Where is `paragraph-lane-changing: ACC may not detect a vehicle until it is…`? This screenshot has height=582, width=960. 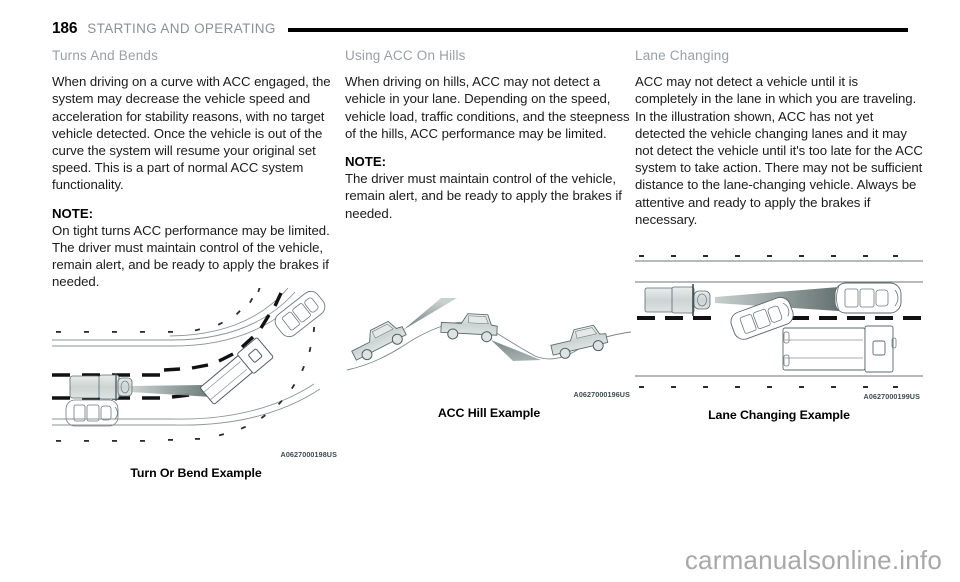
paragraph-lane-changing: ACC may not detect a vehicle until it is… is located at coordinates (779, 150).